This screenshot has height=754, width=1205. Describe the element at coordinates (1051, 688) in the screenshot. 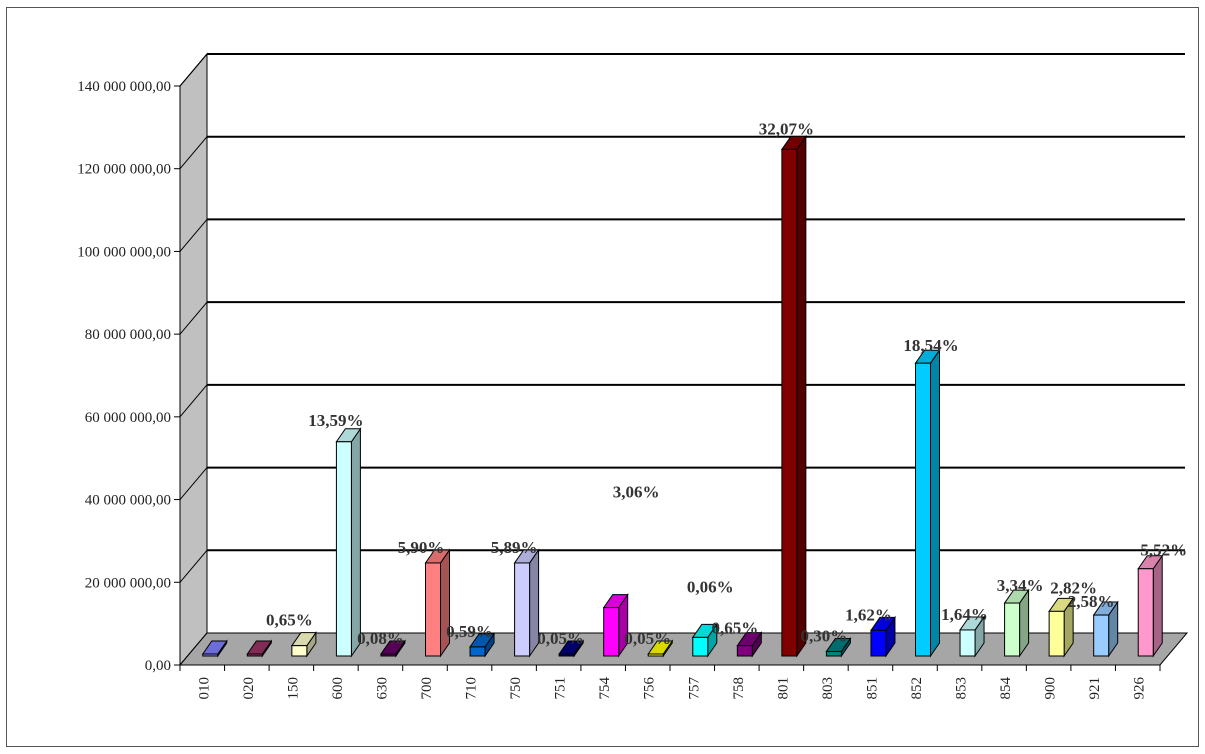

I see `x-tick-label: 900` at that location.